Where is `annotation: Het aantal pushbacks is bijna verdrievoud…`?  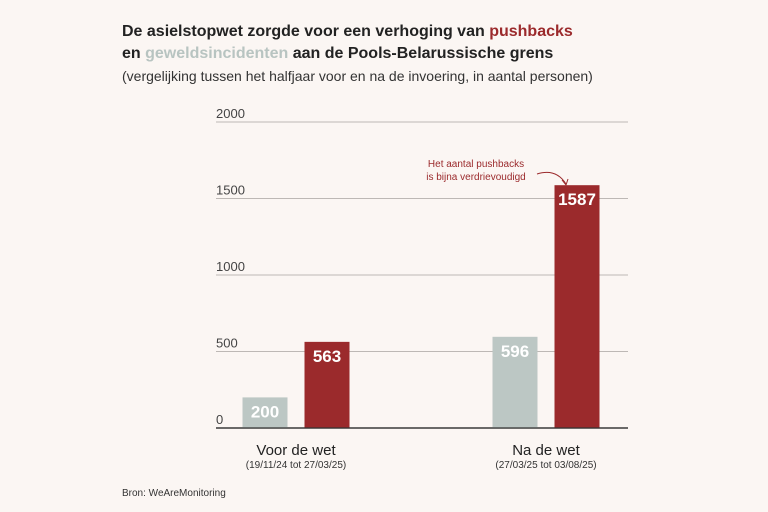
annotation: Het aantal pushbacks is bijna verdrievoud… is located at coordinates (497, 173).